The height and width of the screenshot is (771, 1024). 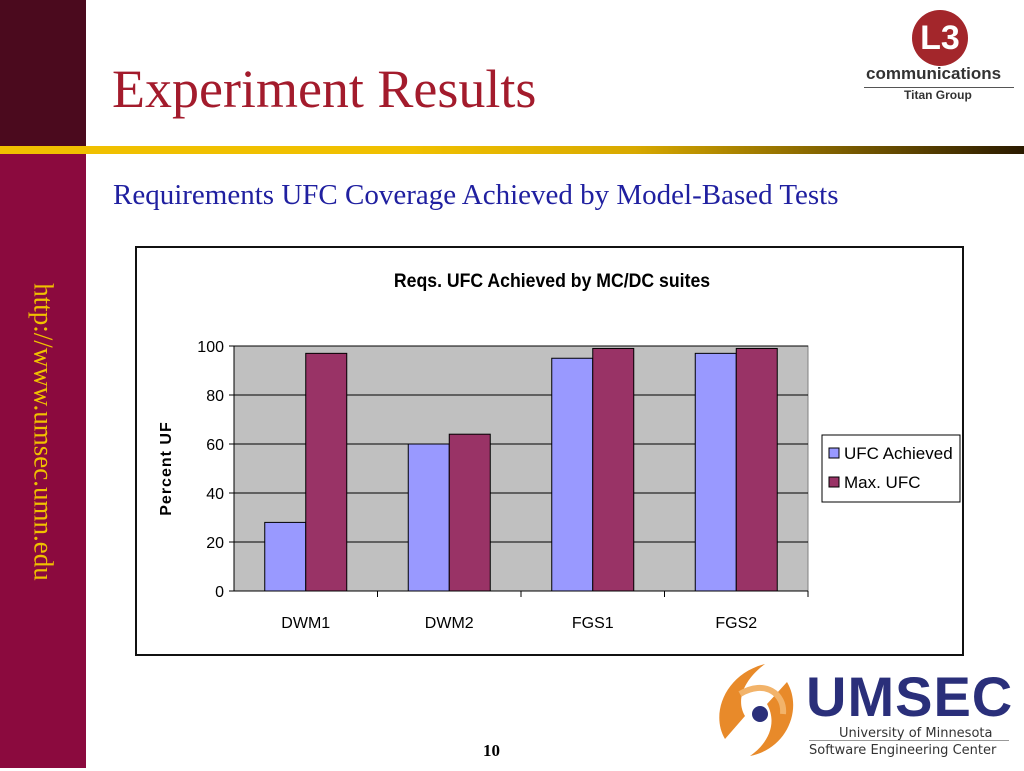 I want to click on y-tick-label: 100, so click(x=210, y=347).